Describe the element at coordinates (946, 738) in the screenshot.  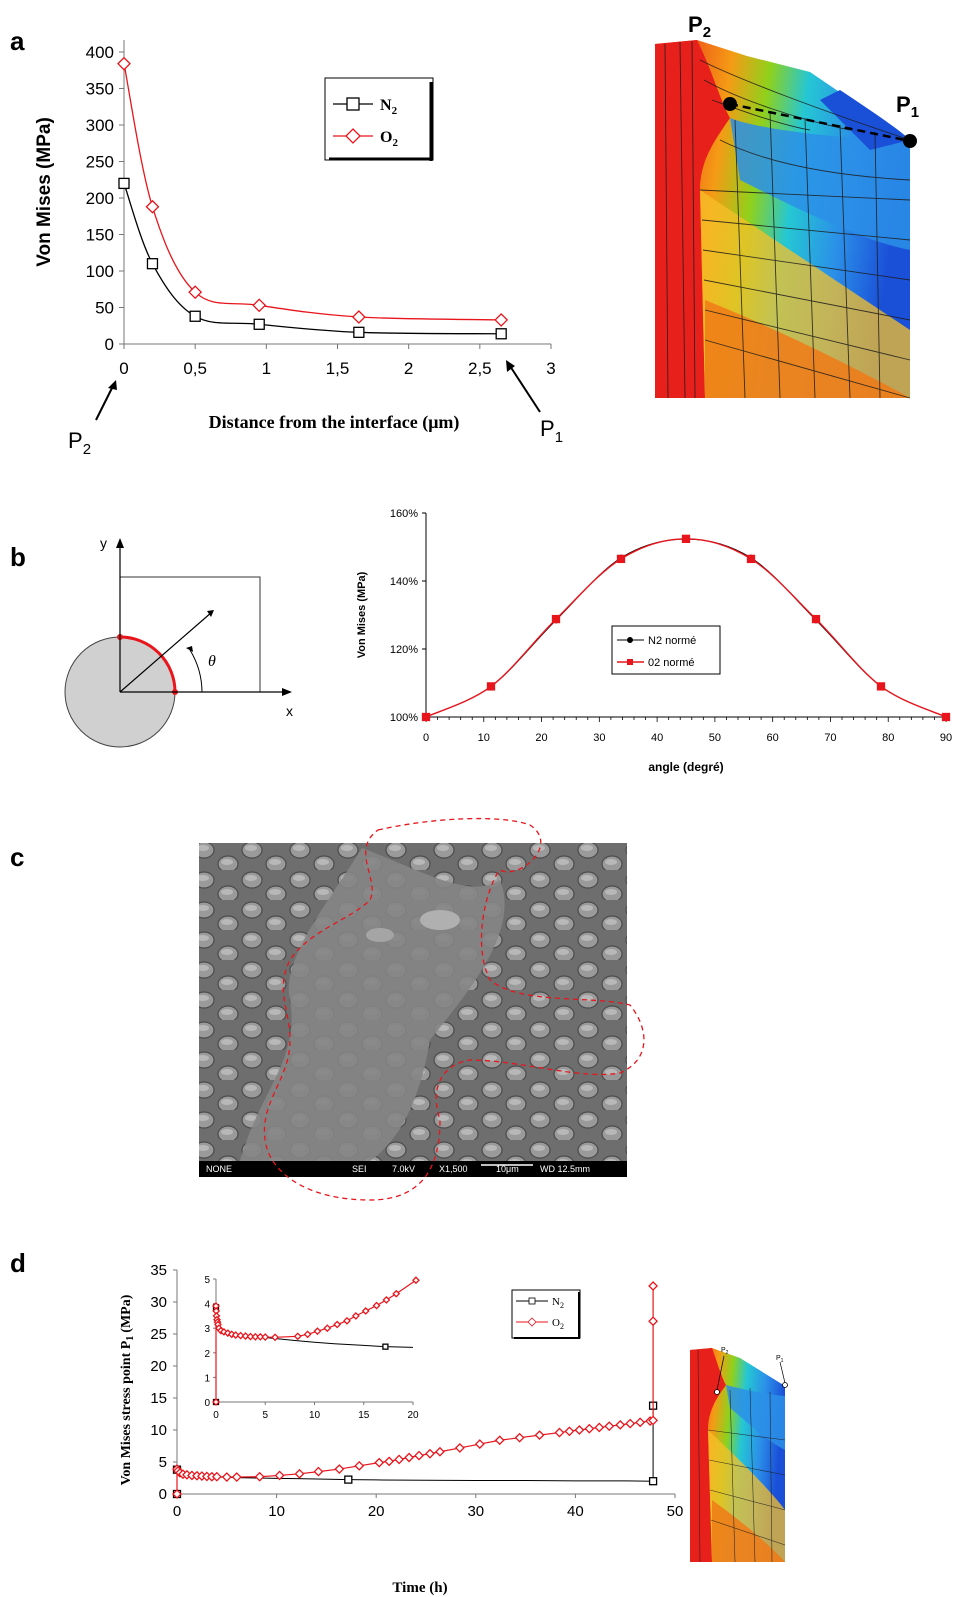
I see `chart-b-x-tick-label-9: 90` at that location.